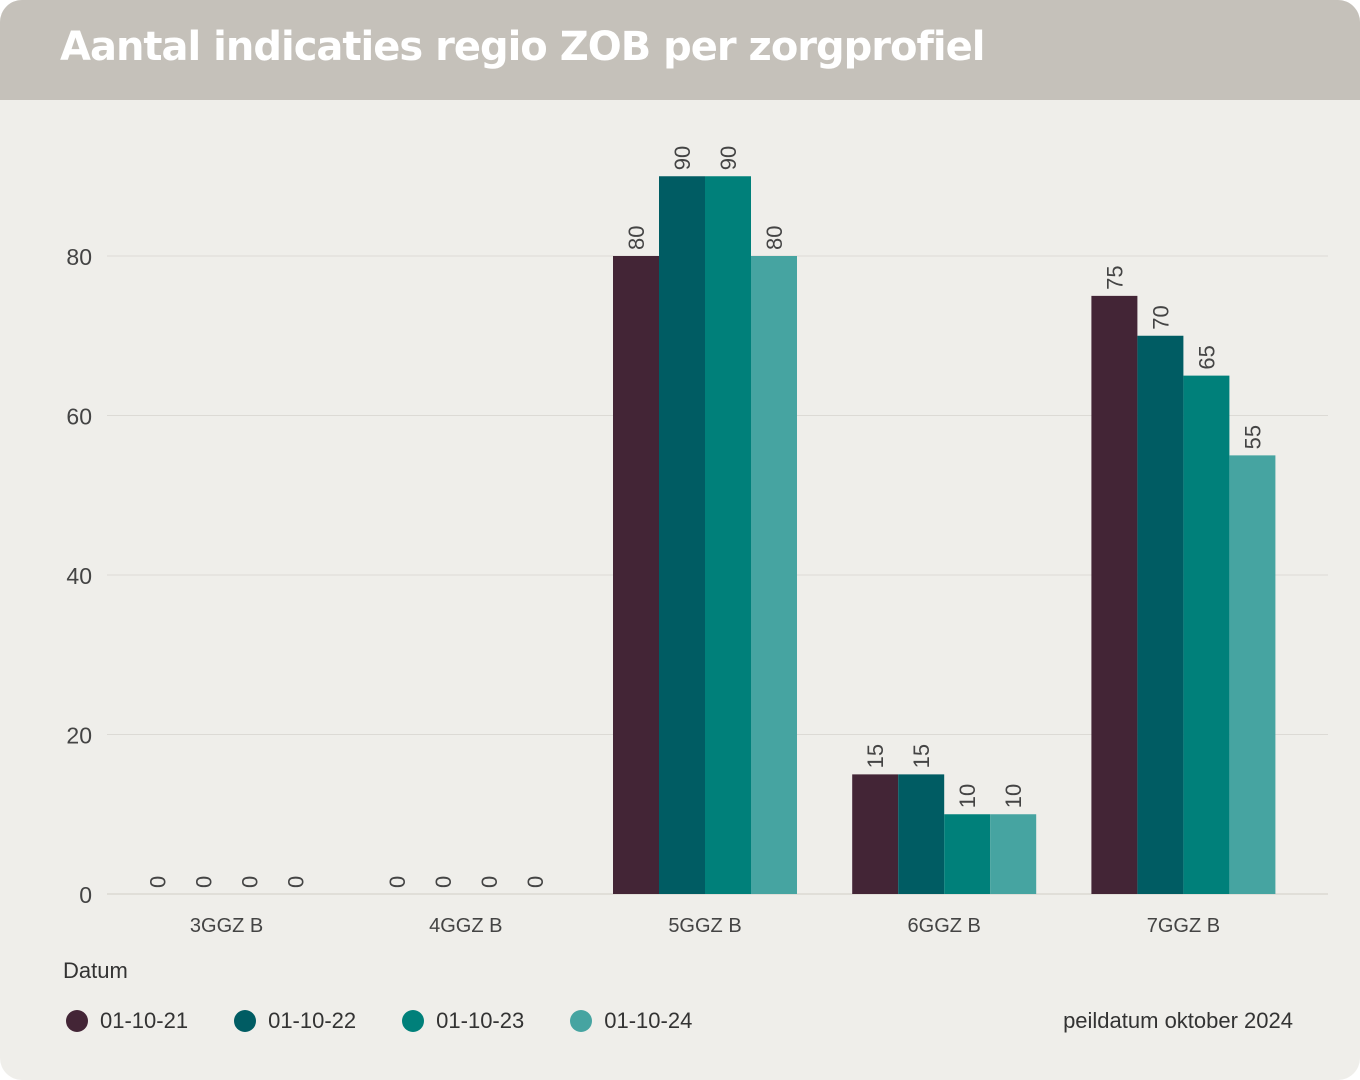  Describe the element at coordinates (944, 926) in the screenshot. I see `x-tick-label: 6GGZ B` at that location.